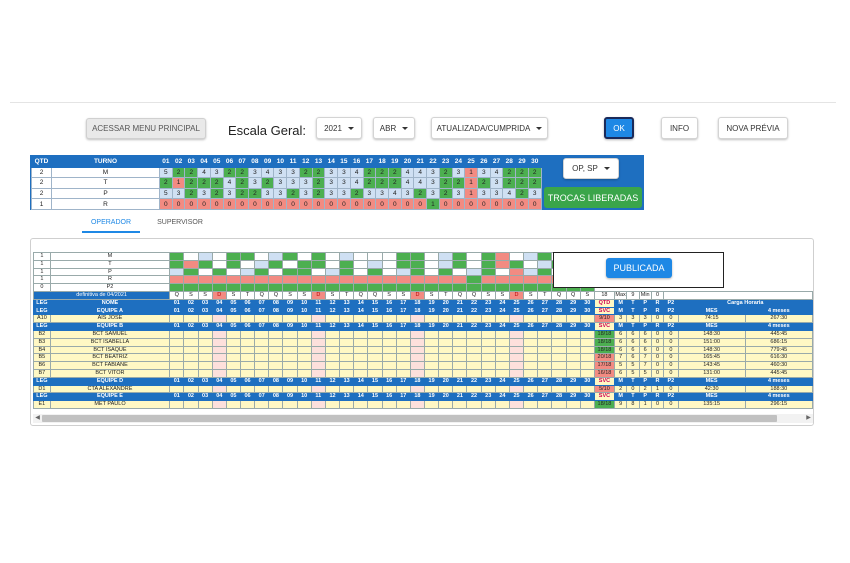  What do you see at coordinates (110, 264) in the screenshot?
I see `count-turno-cell: T` at bounding box center [110, 264].